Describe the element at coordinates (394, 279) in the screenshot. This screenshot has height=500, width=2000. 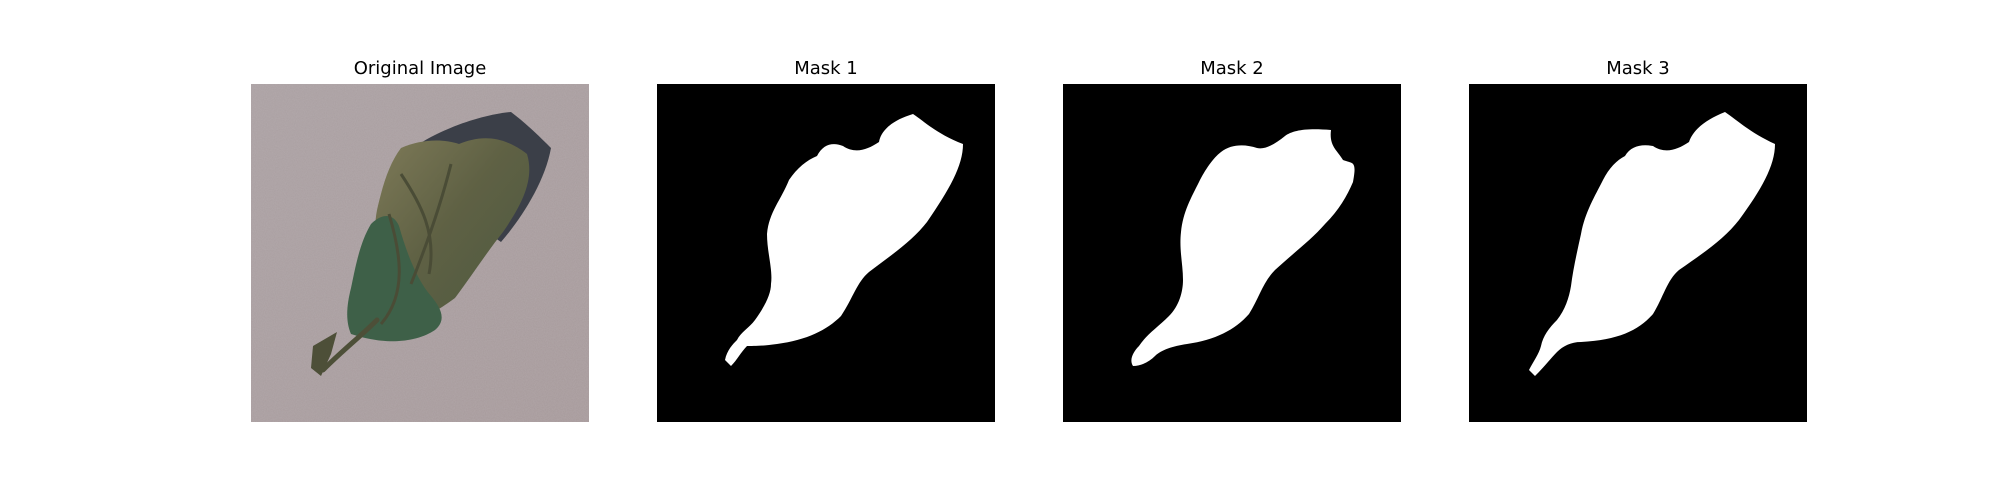
I see `leaf-green-part` at that location.